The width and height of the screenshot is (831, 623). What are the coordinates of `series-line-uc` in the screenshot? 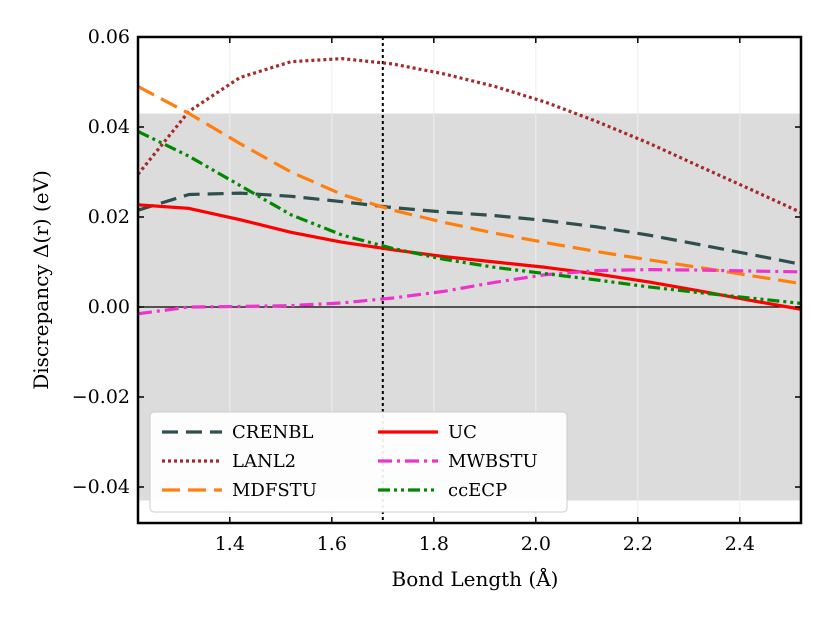 It's located at (469, 257).